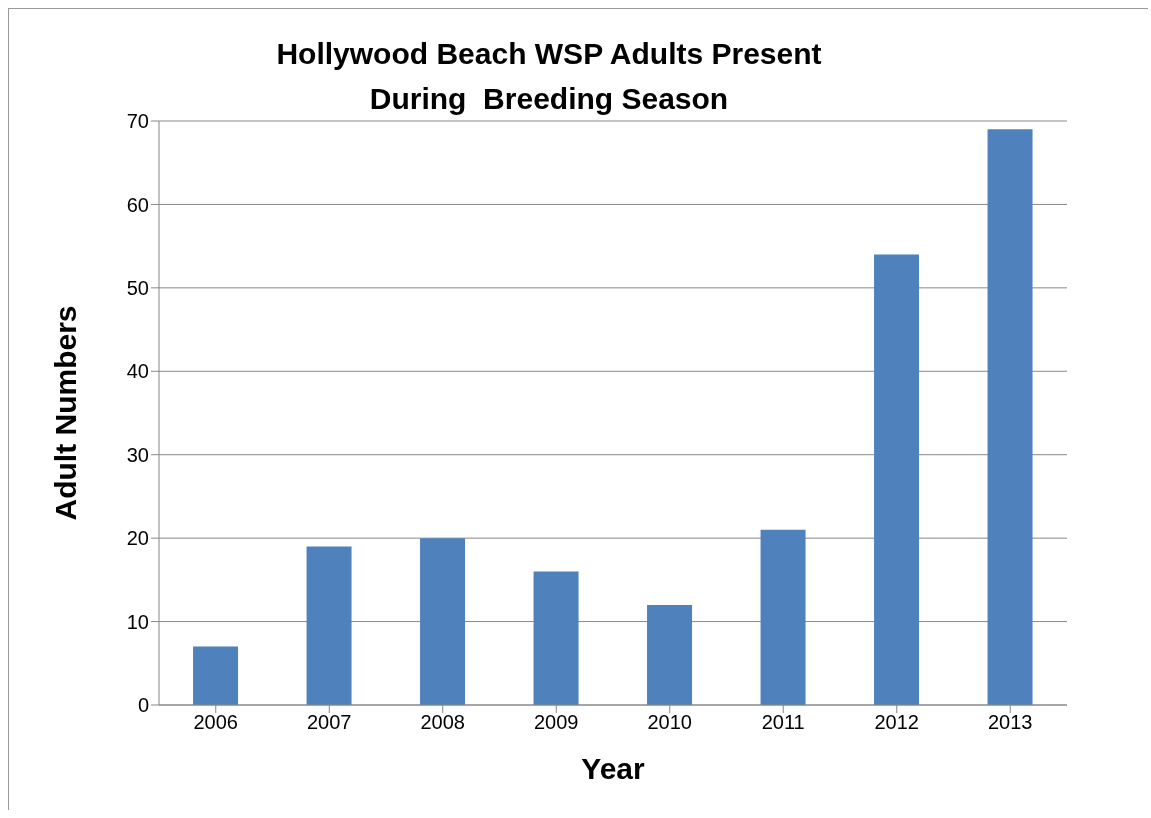 This screenshot has height=818, width=1151. Describe the element at coordinates (137, 538) in the screenshot. I see `y-tick-label: 20` at that location.